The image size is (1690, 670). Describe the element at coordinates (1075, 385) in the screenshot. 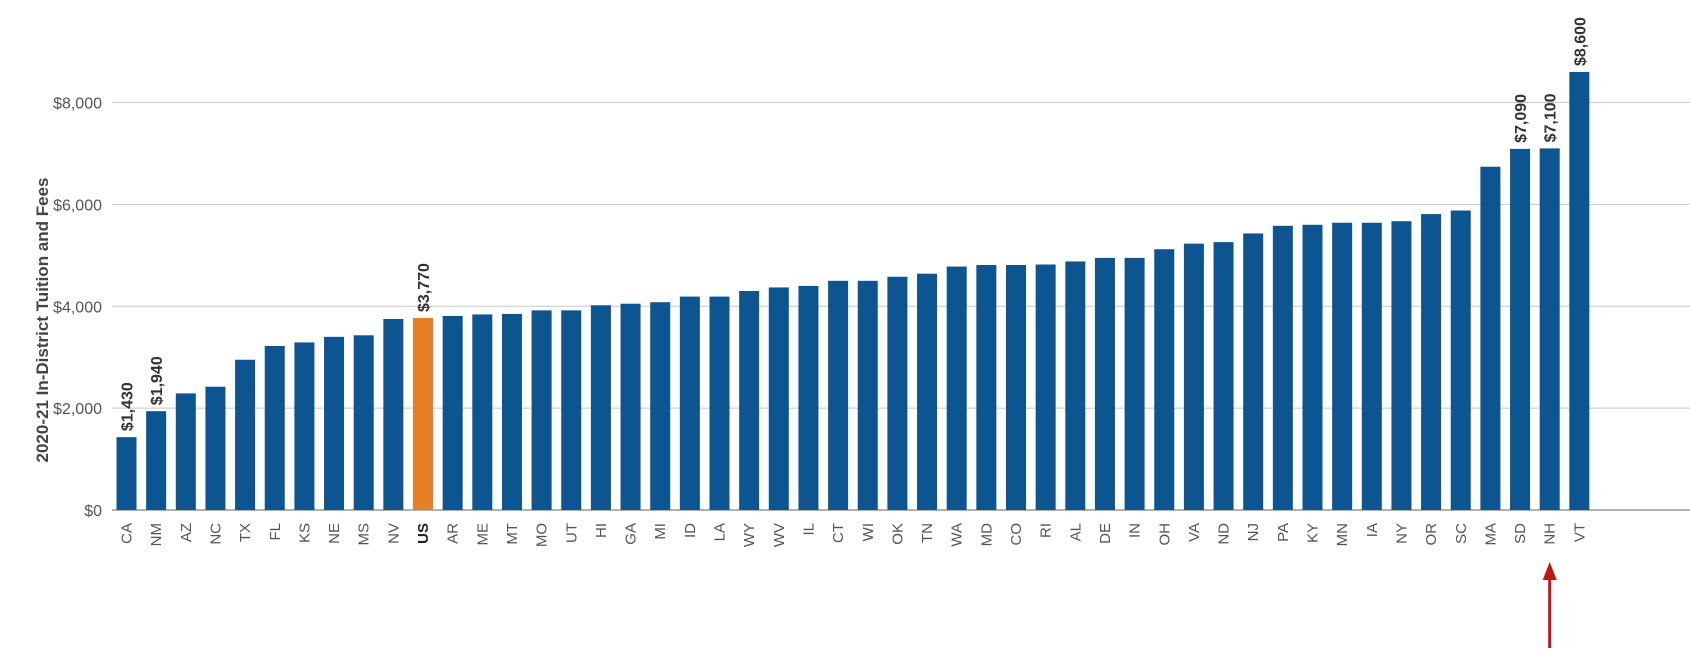

I see `bar-al` at that location.